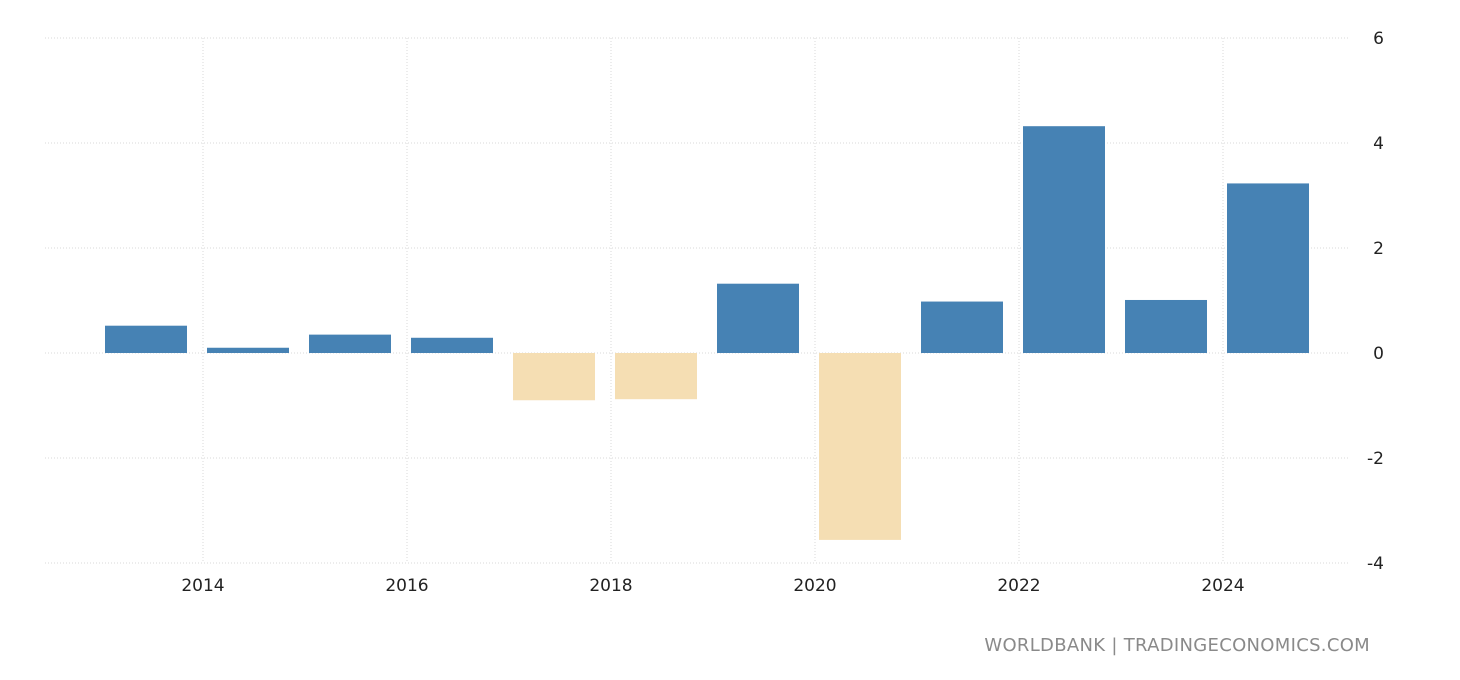 This screenshot has width=1460, height=680. I want to click on y-tick-label: 4, so click(1378, 144).